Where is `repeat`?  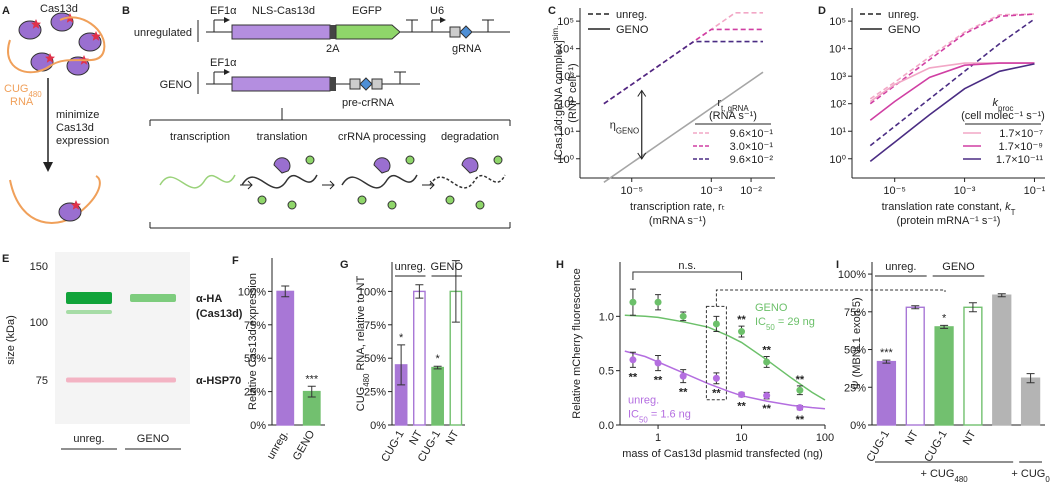 repeat is located at coordinates (377, 84).